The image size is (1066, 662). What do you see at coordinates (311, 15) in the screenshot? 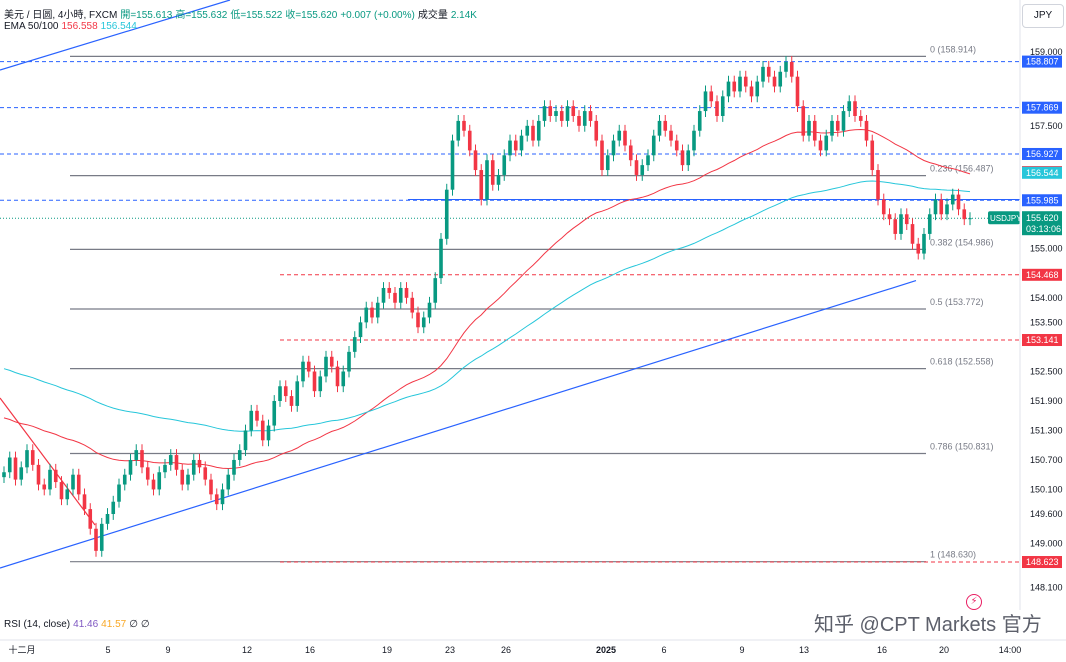
I see `ohlc-field-4: 收=155.620` at bounding box center [311, 15].